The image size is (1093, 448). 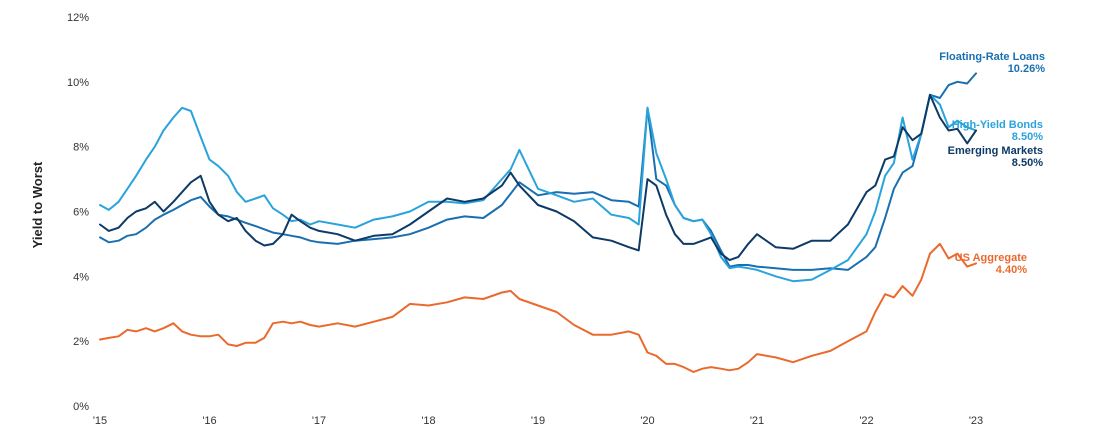 I want to click on x-axis-ticks: '15 '16 '17 '18 '19 '20 '21 '22 '23, so click(x=538, y=421).